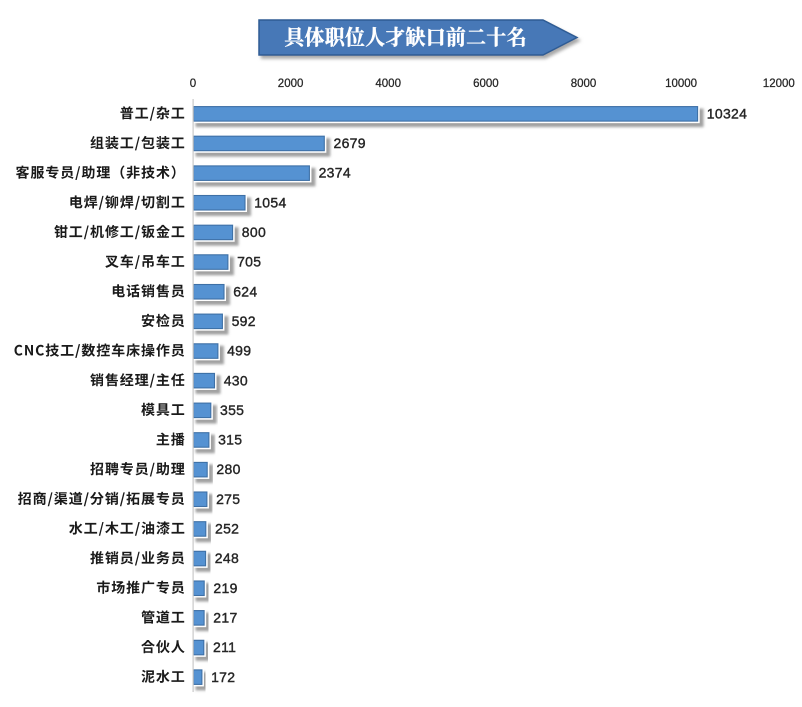 The image size is (802, 707). Describe the element at coordinates (232, 410) in the screenshot. I see `svg-text: 355` at that location.